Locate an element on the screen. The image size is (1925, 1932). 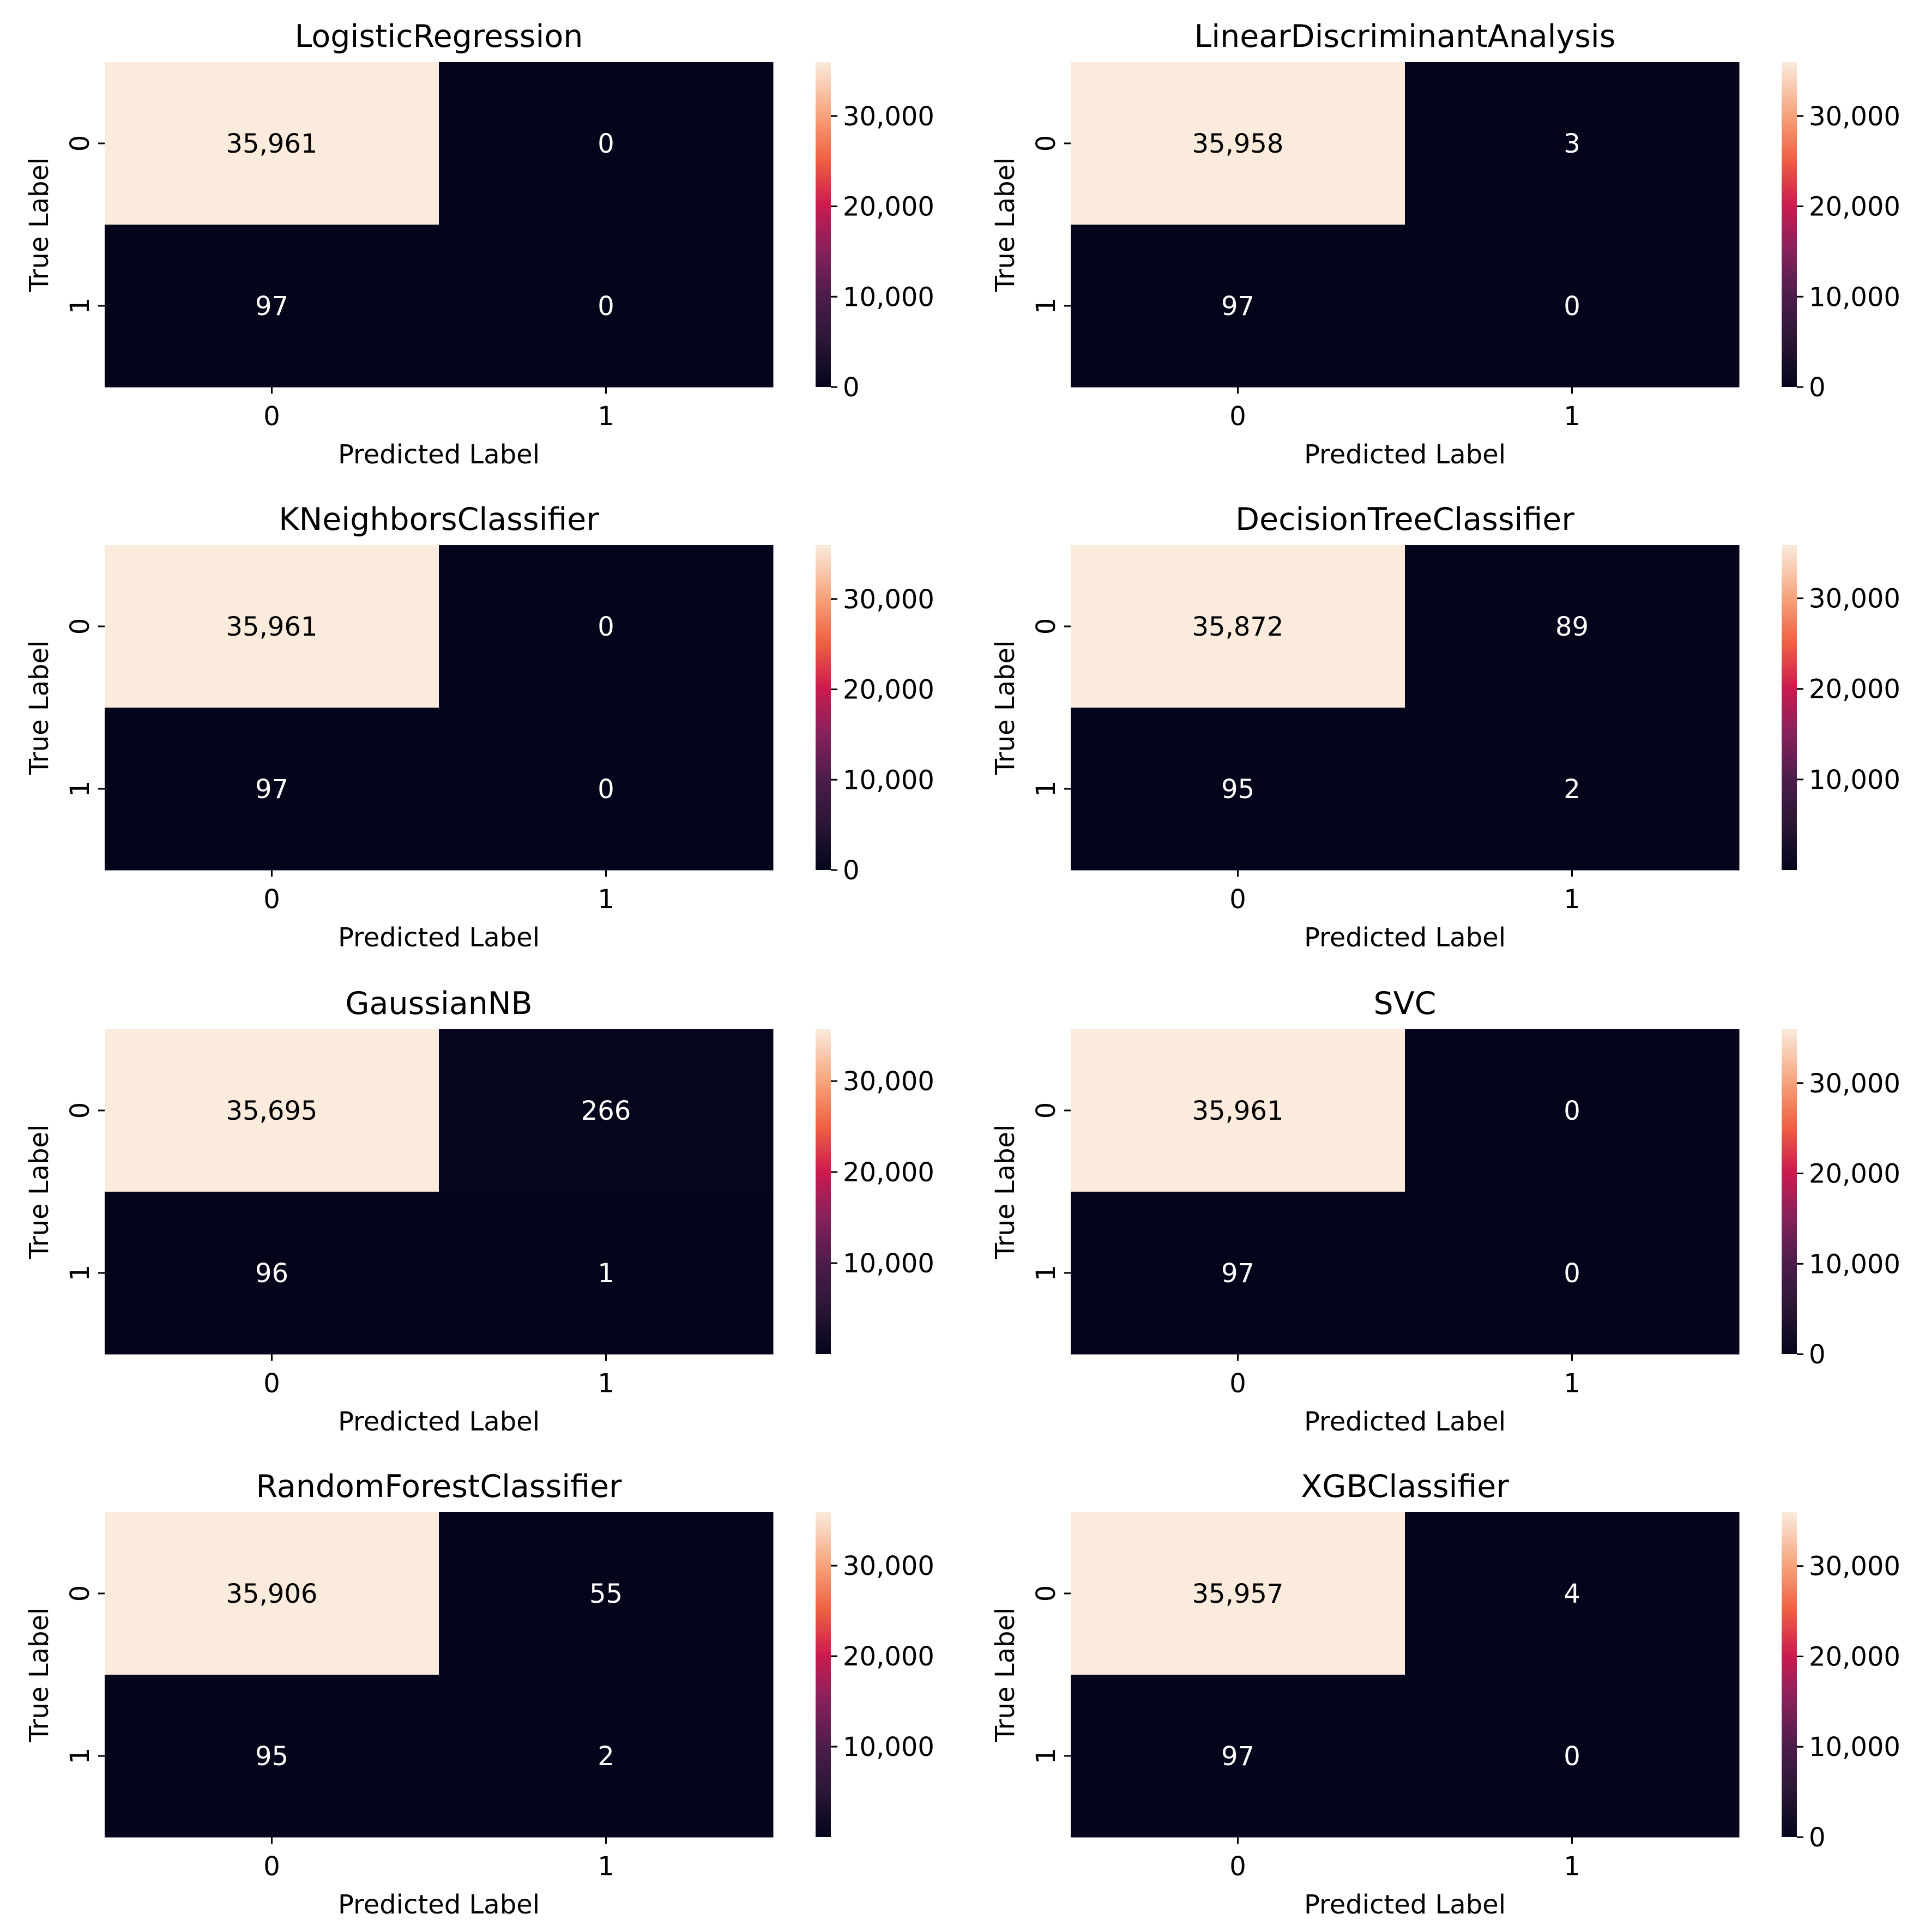
panel-title: DecisionTreeClassifier is located at coordinates (1404, 520).